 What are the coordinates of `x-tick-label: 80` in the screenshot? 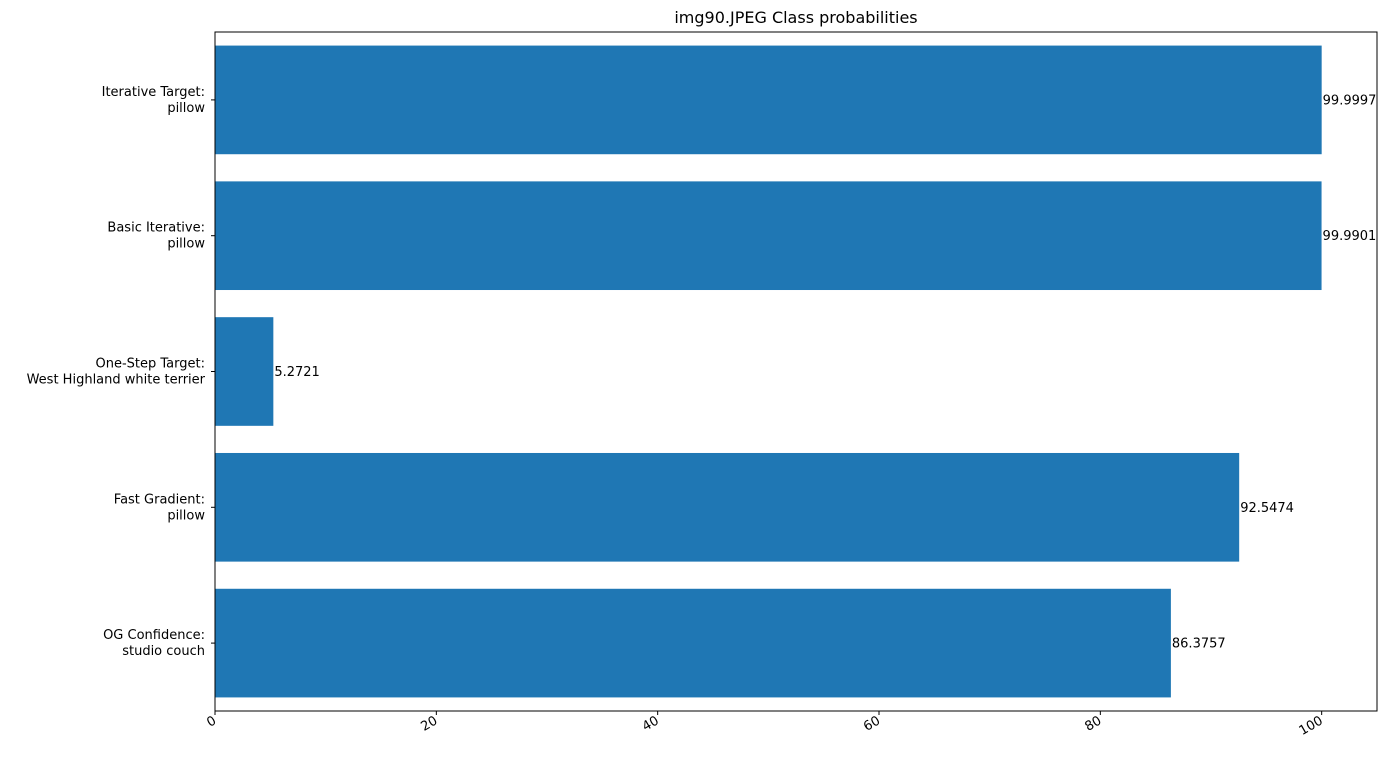 It's located at (1094, 723).